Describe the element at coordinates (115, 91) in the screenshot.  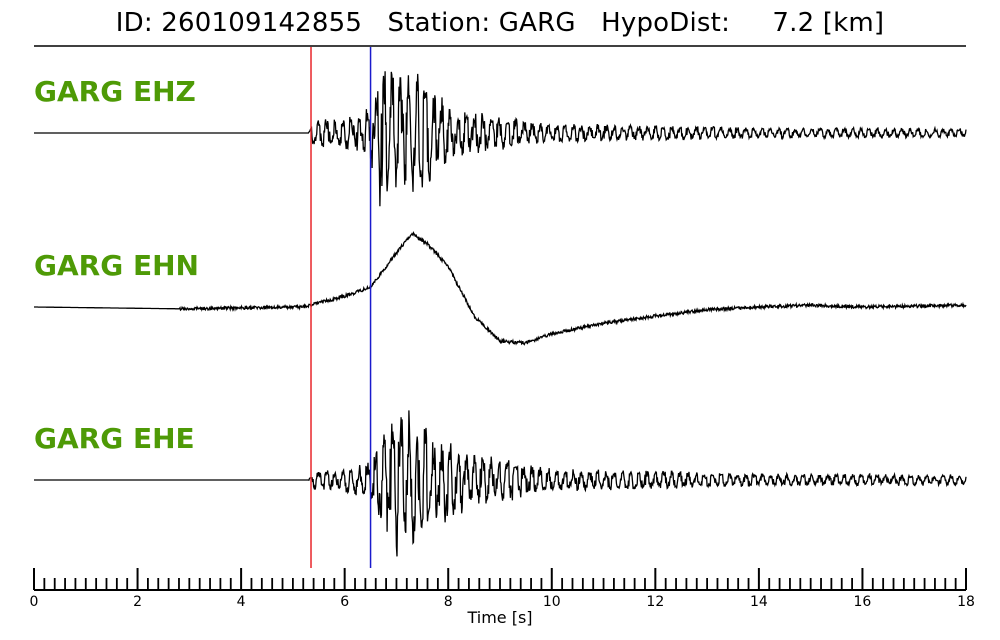
I see `channel-label-ehz: GARG EHZ` at that location.